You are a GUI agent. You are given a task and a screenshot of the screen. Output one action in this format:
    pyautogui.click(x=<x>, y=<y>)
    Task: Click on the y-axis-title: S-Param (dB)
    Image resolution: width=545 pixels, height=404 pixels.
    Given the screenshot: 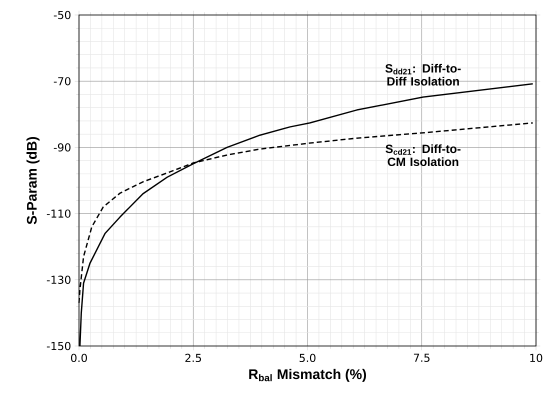 What is the action you would take?
    pyautogui.click(x=33, y=180)
    